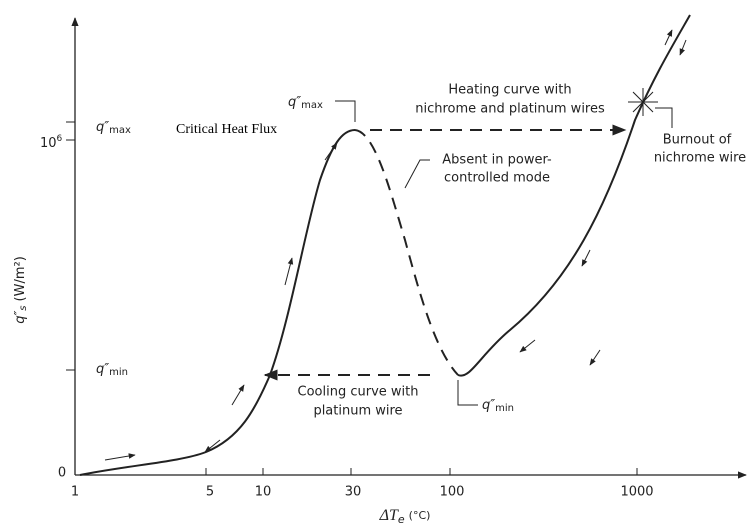 The image size is (750, 528). I want to click on x-label-symbol: ΔT, so click(389, 515).